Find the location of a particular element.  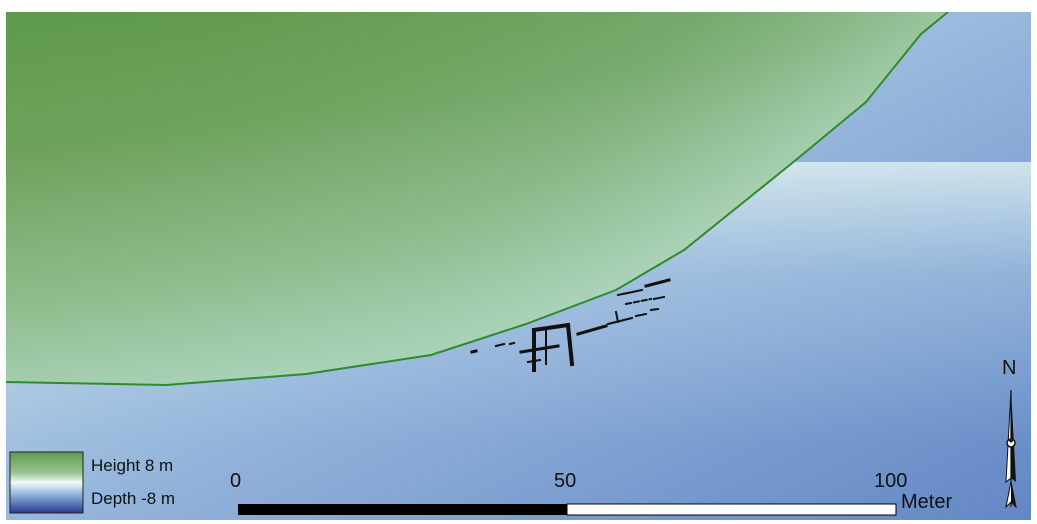

submerged-structures is located at coordinates (570, 325).